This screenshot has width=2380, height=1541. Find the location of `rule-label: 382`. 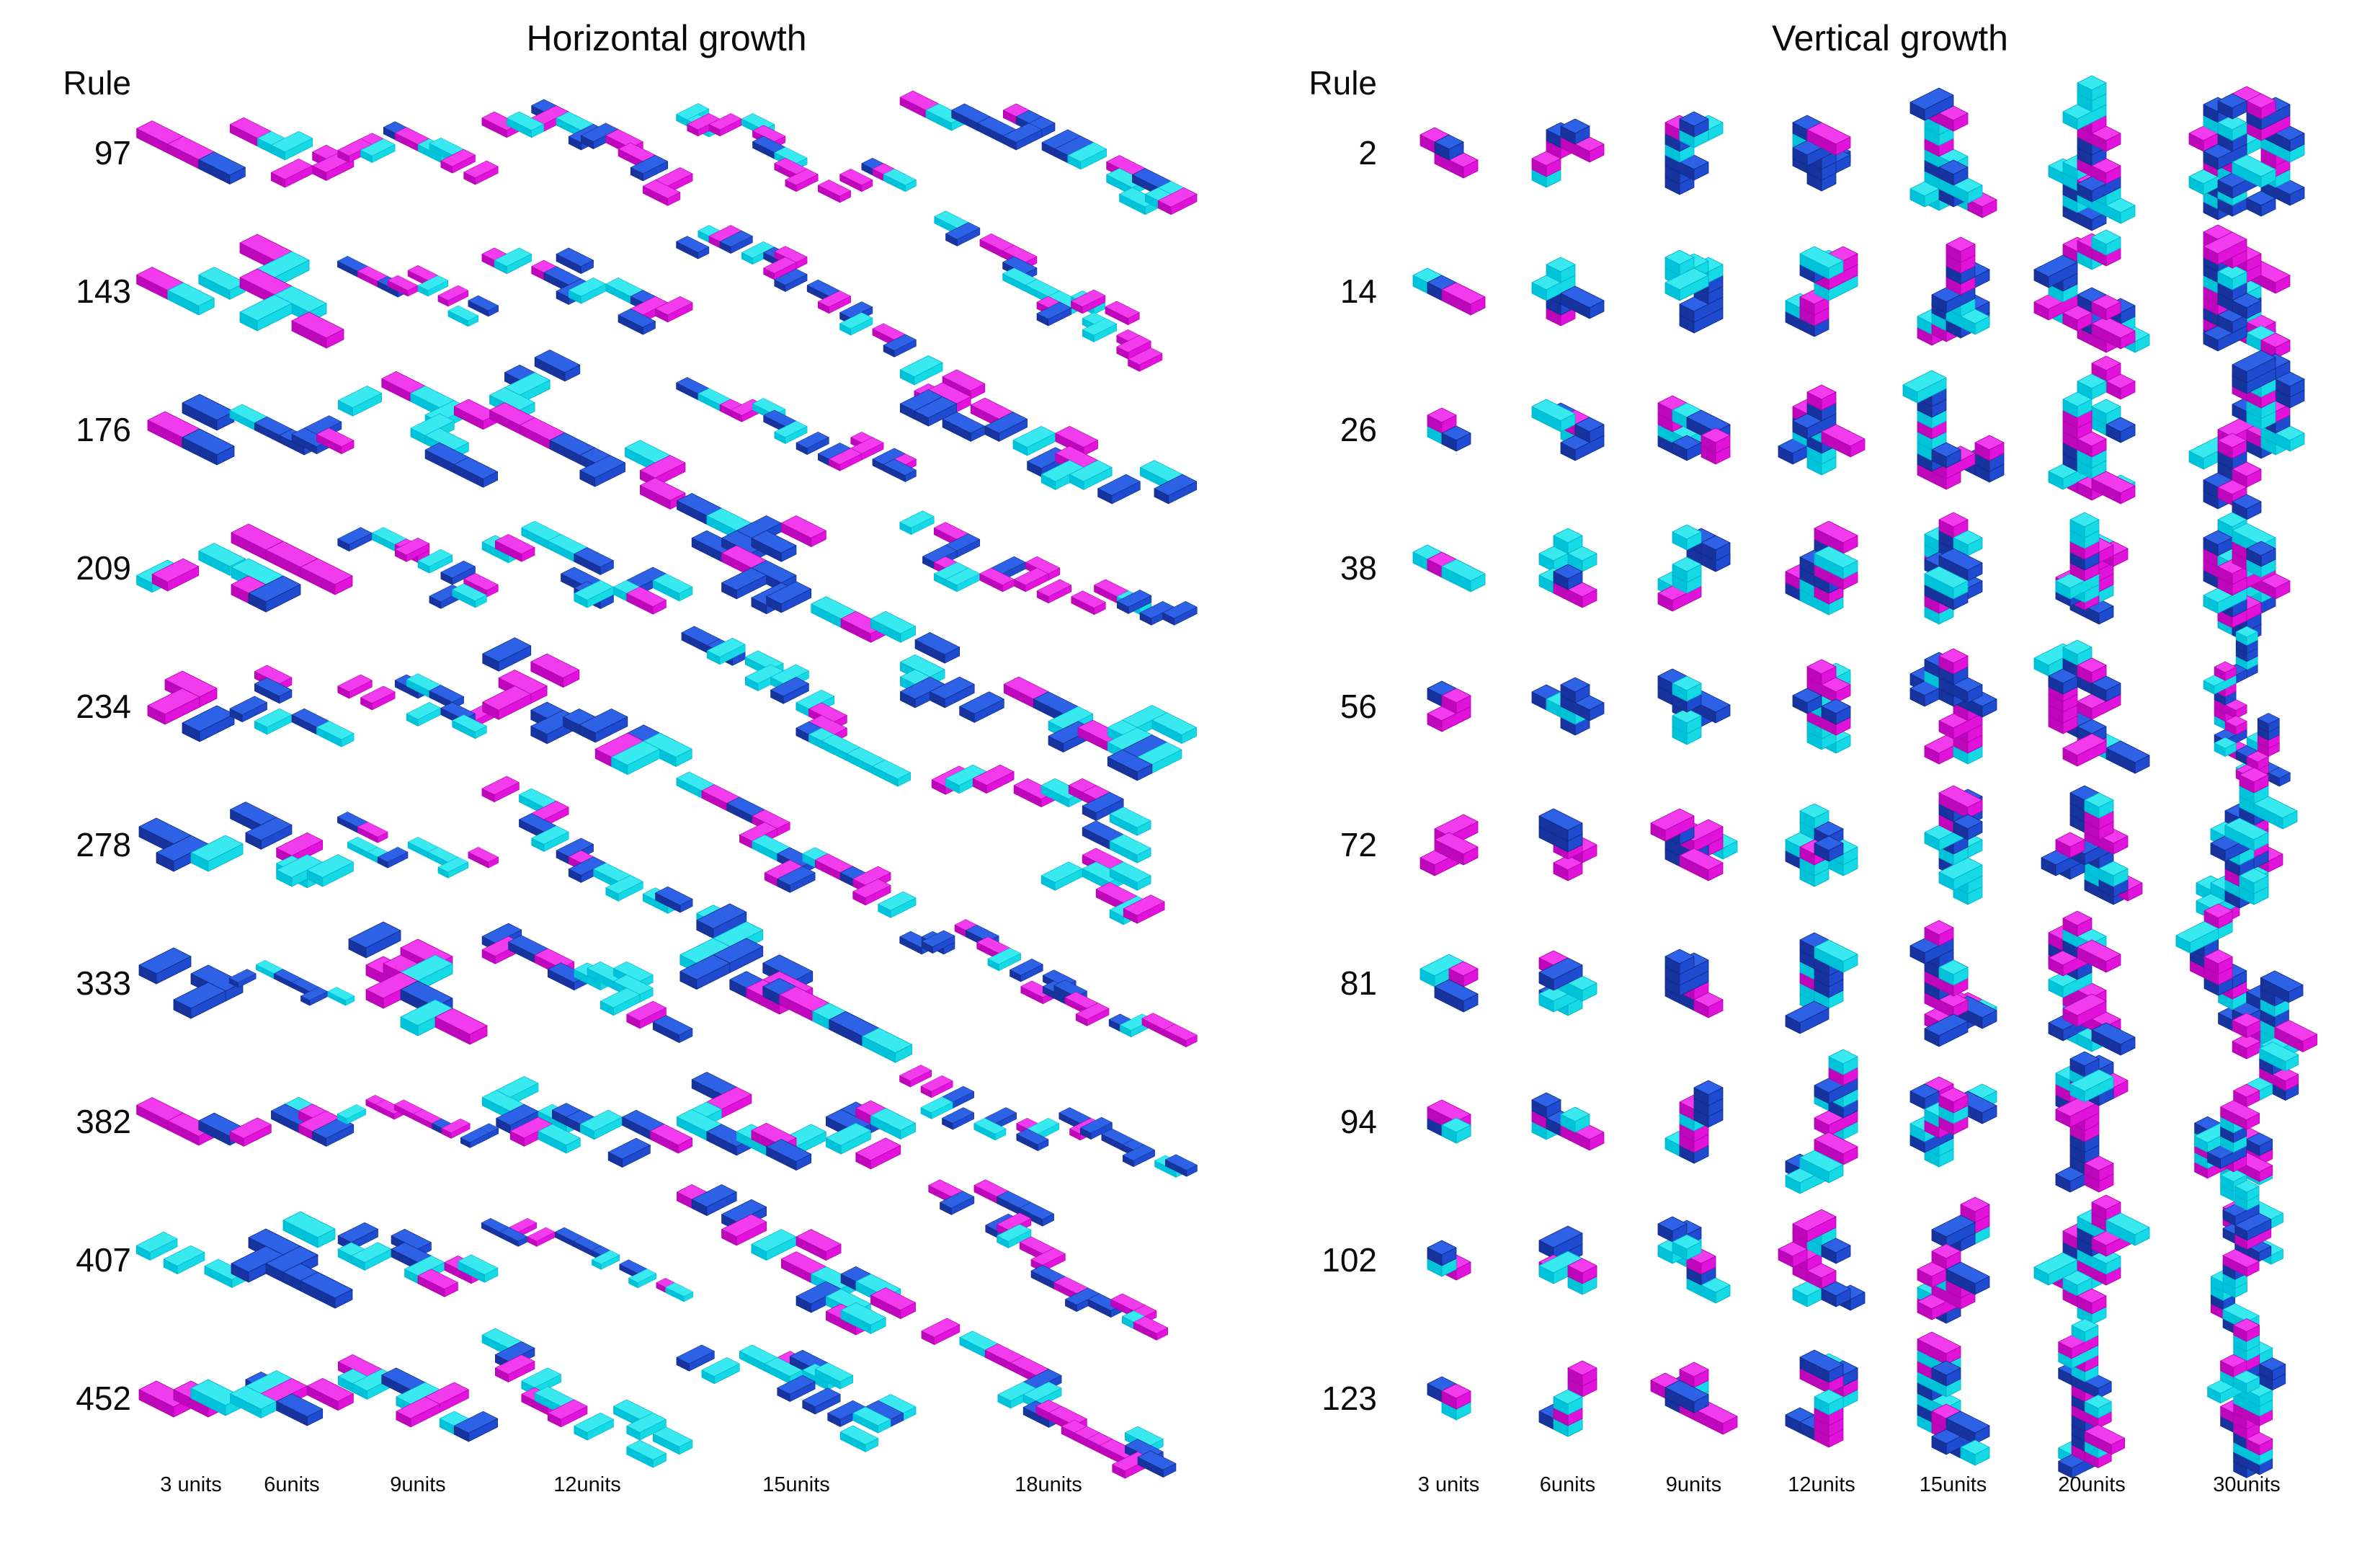

rule-label: 382 is located at coordinates (103, 1121).